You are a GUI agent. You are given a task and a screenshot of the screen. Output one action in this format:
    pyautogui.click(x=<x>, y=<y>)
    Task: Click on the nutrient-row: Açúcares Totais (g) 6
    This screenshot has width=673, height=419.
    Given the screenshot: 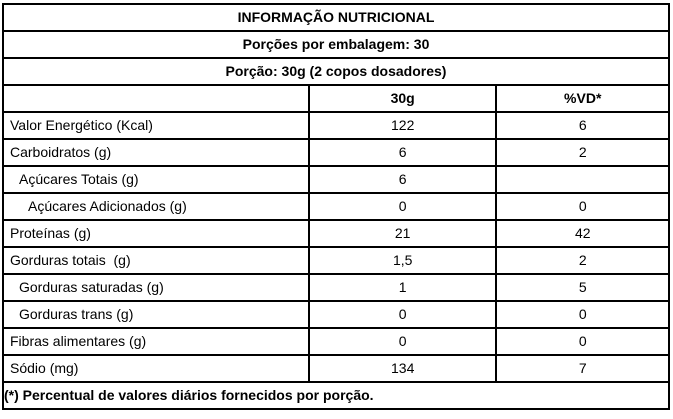 What is the action you would take?
    pyautogui.click(x=336, y=179)
    